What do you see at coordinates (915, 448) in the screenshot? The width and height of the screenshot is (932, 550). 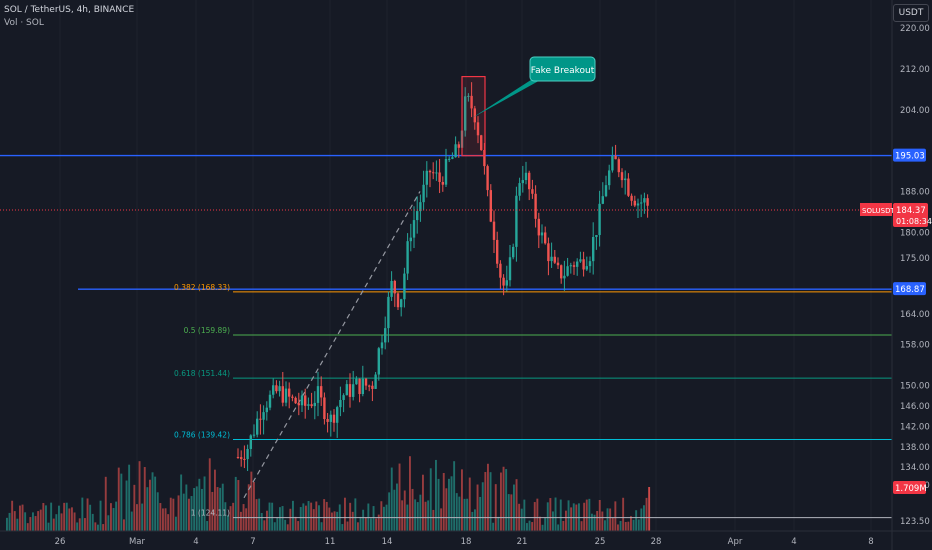 I see `y-tick-label: 138.00` at bounding box center [915, 448].